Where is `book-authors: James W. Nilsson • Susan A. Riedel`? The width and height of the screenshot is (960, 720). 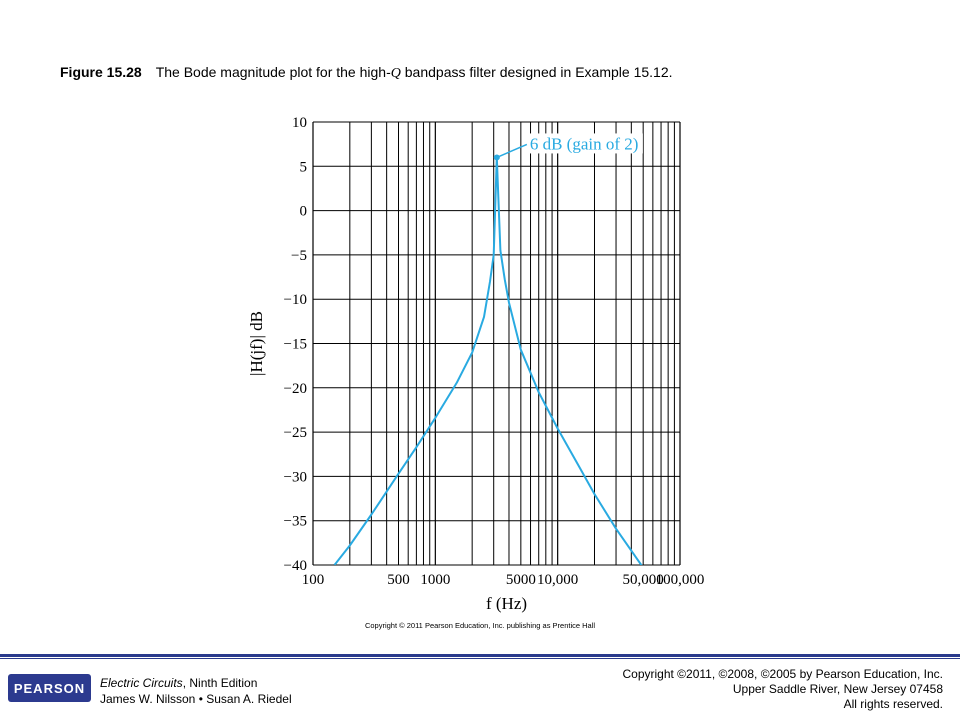 book-authors: James W. Nilsson • Susan A. Riedel is located at coordinates (196, 699).